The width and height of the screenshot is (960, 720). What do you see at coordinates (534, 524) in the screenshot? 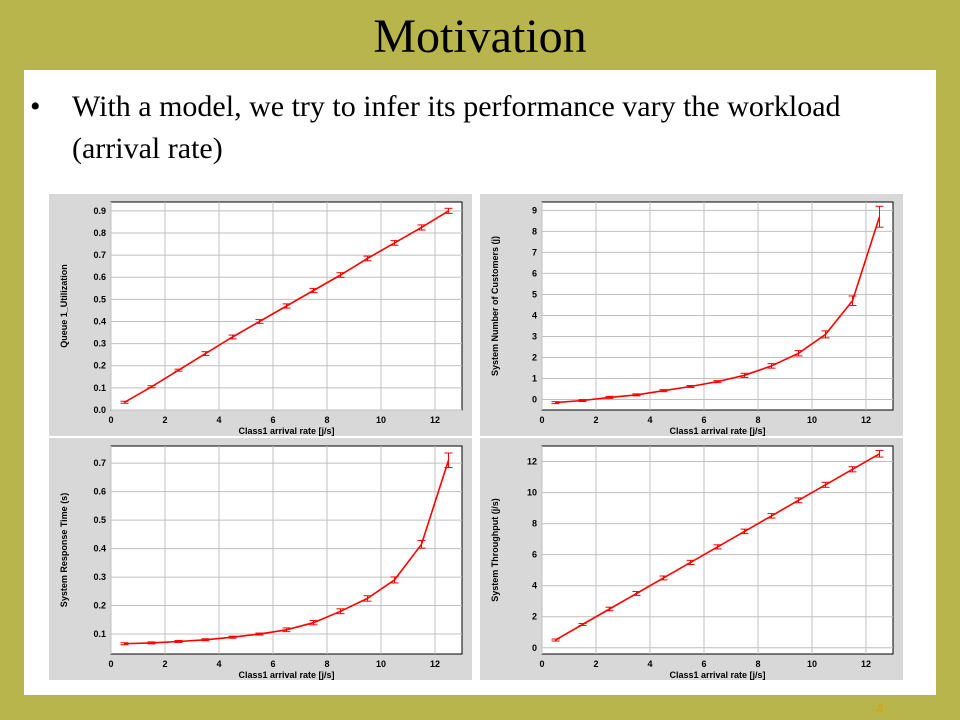
I see `y-tick-label: 8` at bounding box center [534, 524].